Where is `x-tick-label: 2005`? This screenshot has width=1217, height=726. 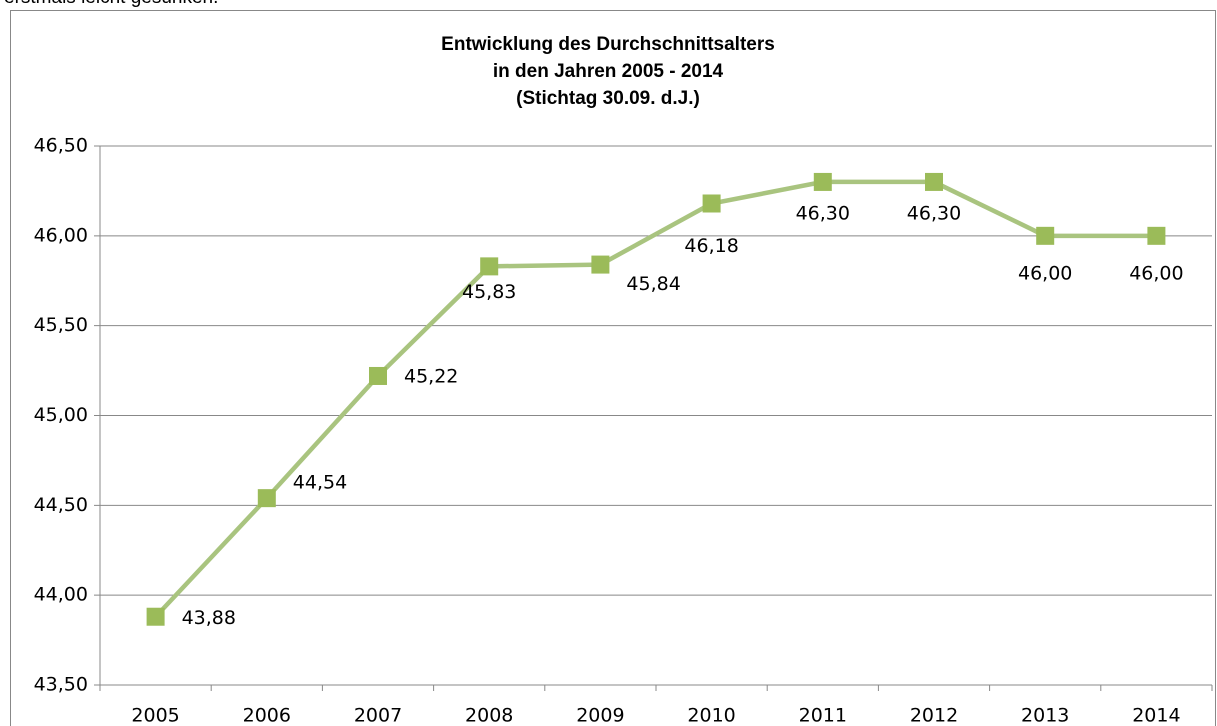 x-tick-label: 2005 is located at coordinates (155, 715).